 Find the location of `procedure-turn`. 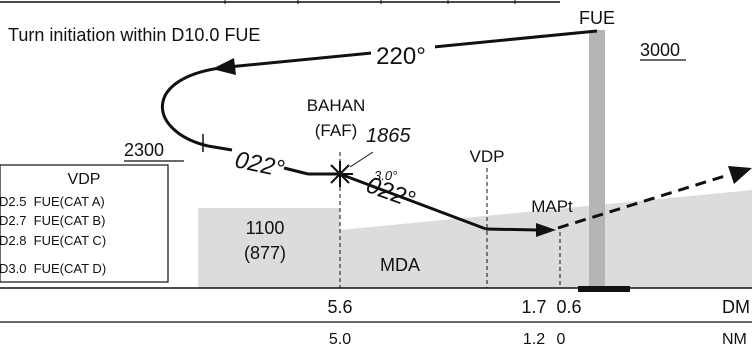

procedure-turn is located at coordinates (194, 106).